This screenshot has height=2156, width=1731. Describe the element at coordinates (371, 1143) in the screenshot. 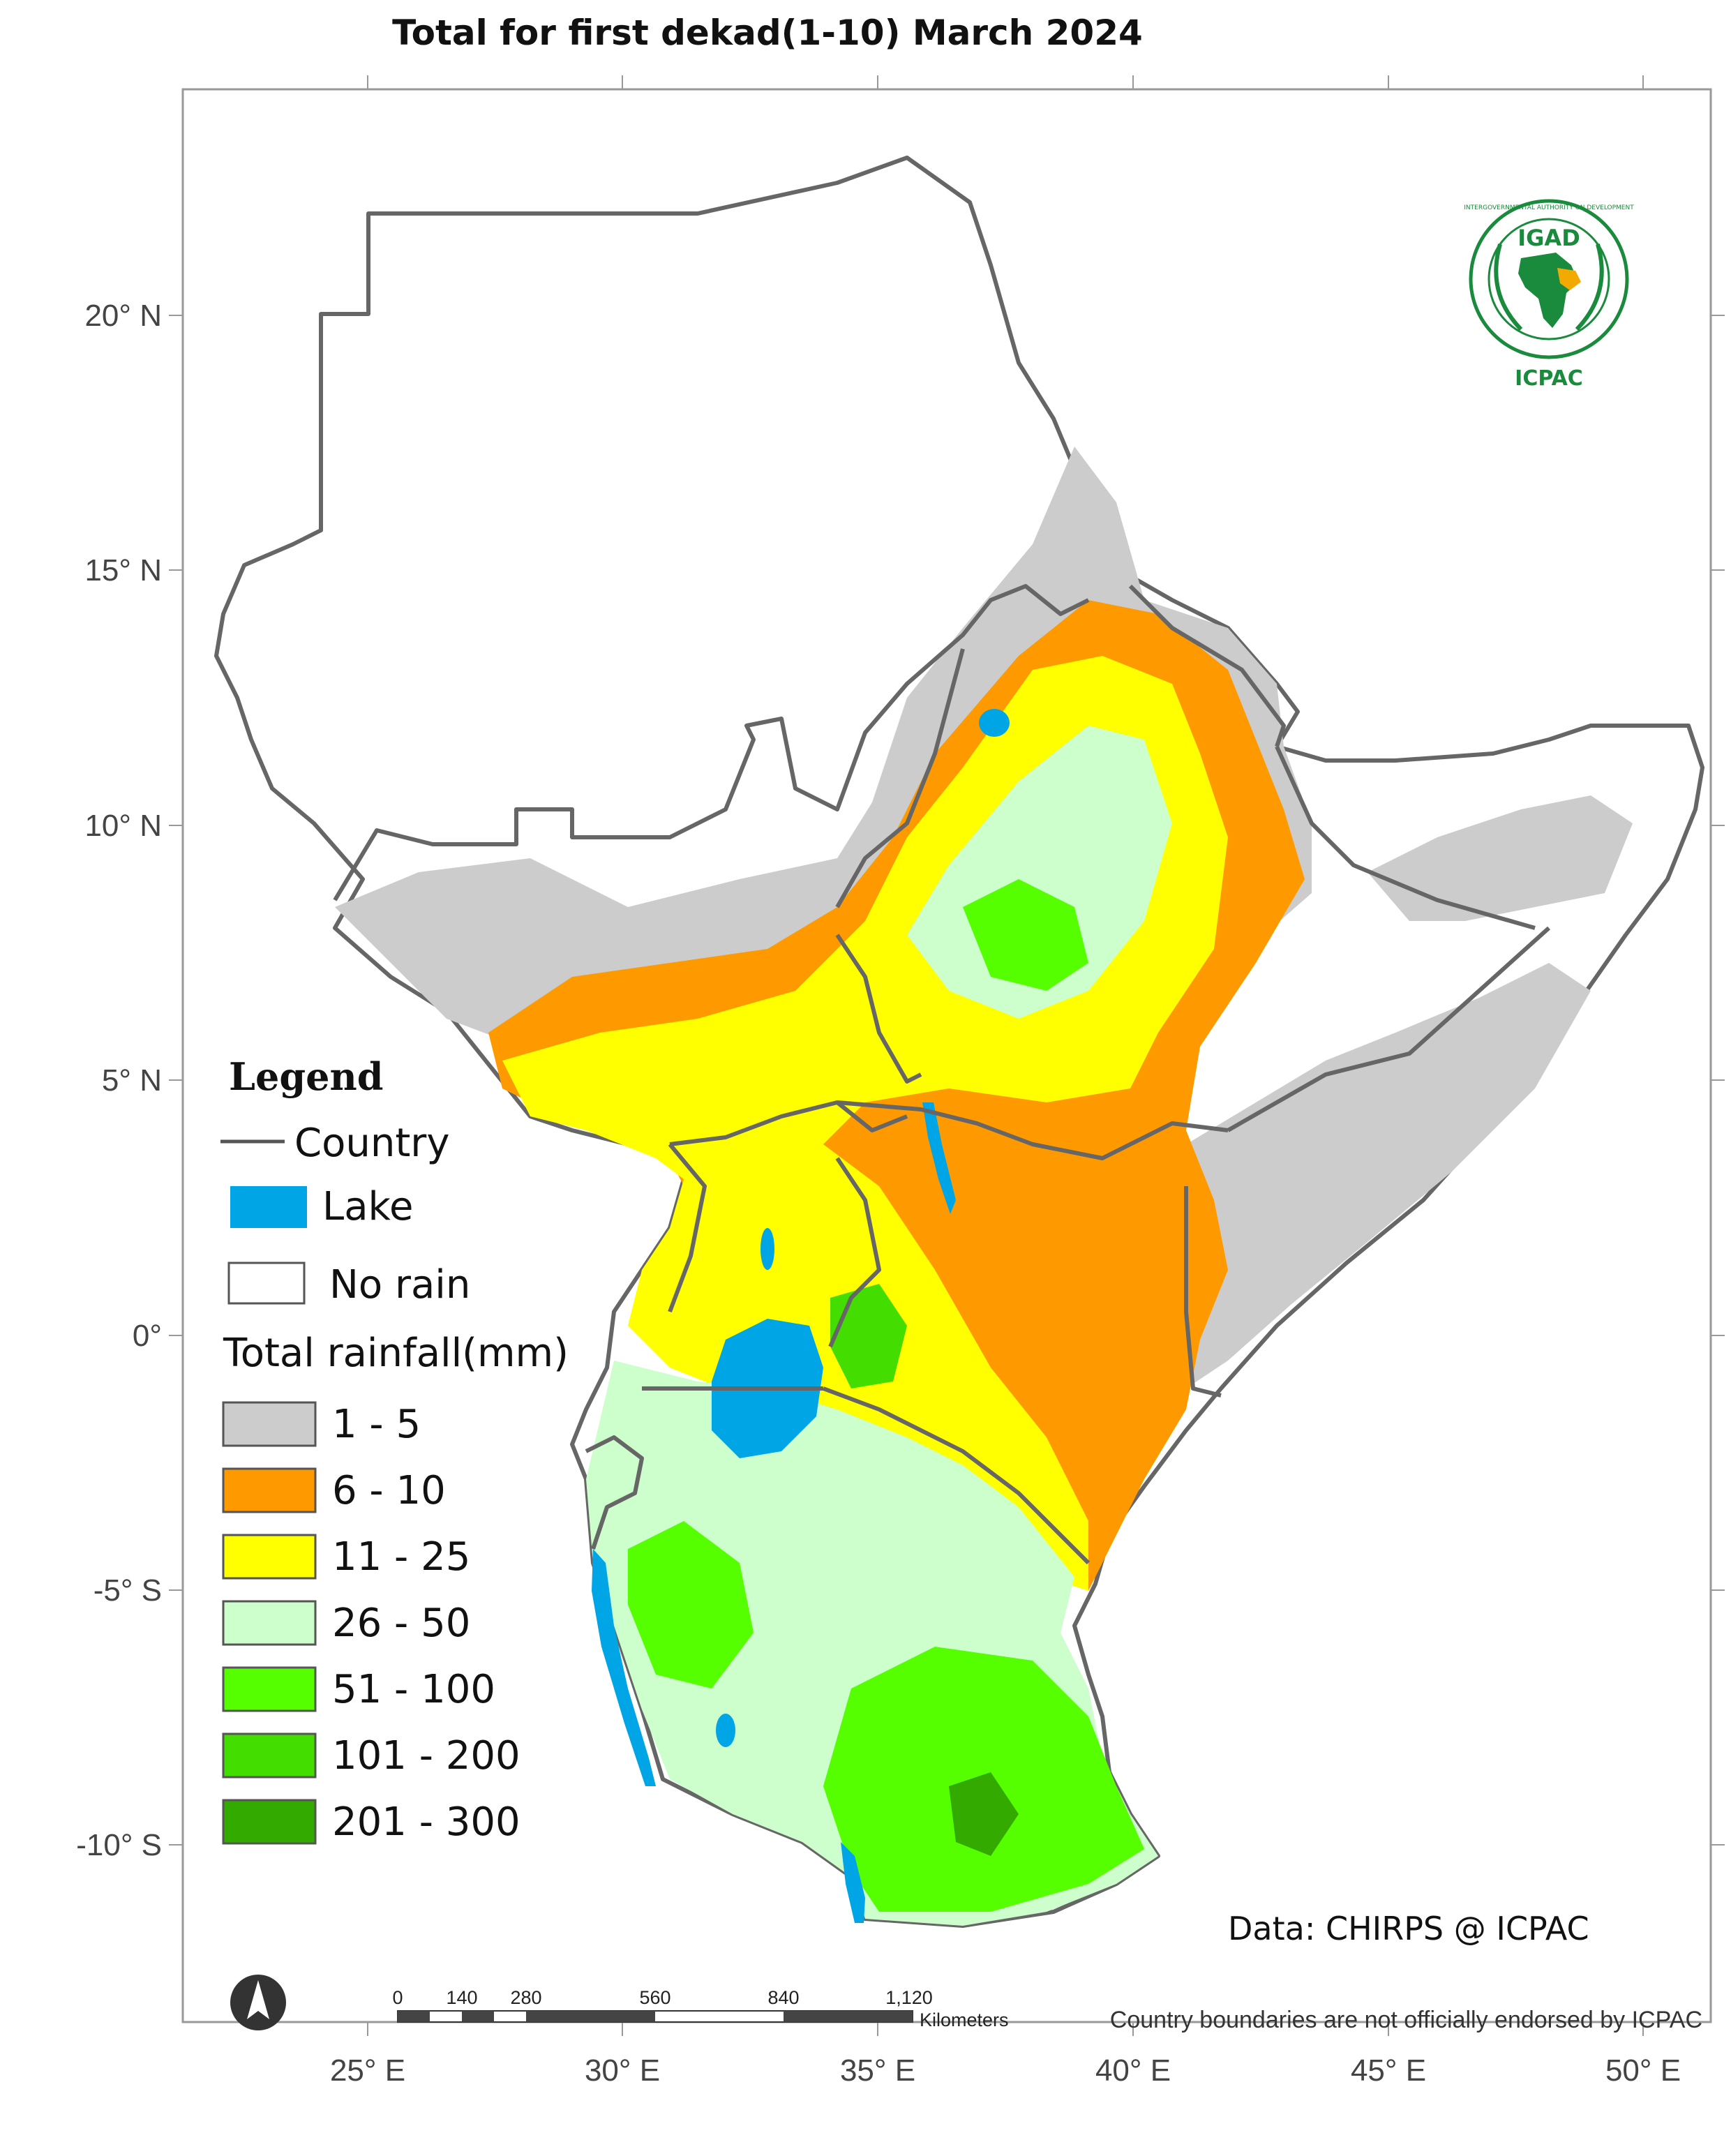

I see `legend-country-label: Country` at that location.